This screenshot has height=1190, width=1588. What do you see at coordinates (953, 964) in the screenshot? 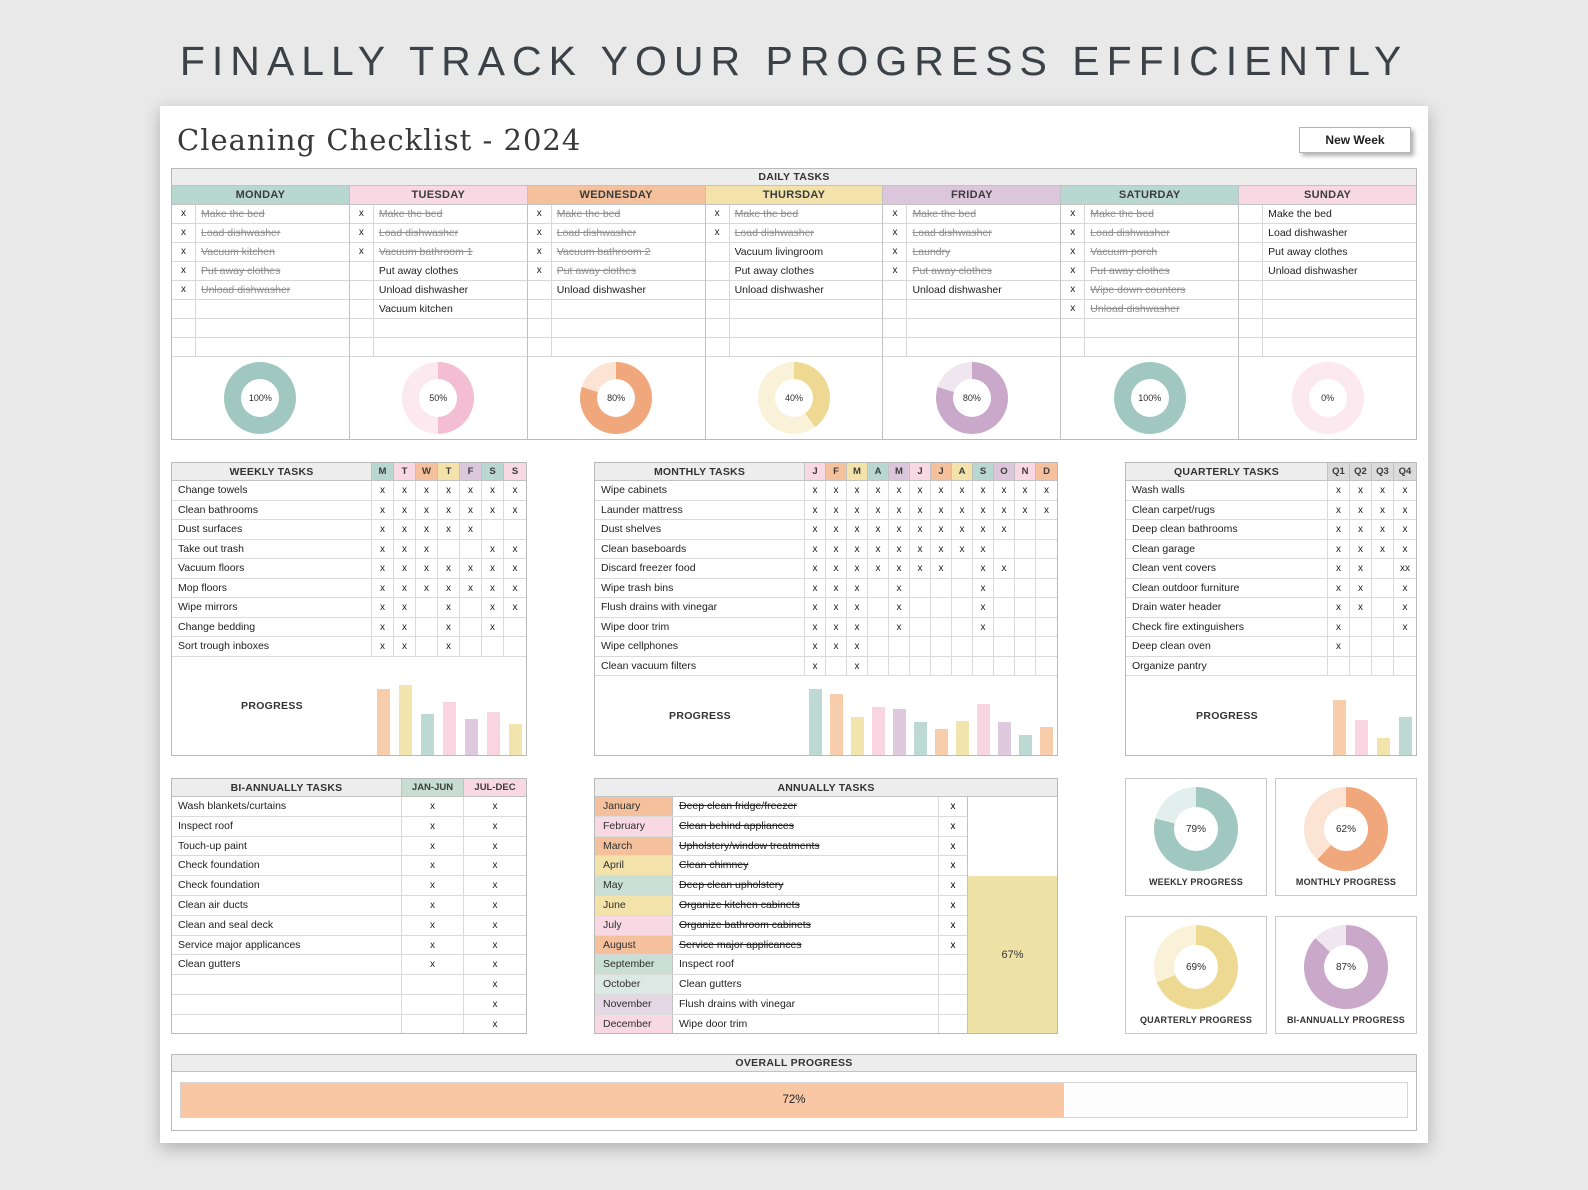
I see `annually-mark-cell` at bounding box center [953, 964].